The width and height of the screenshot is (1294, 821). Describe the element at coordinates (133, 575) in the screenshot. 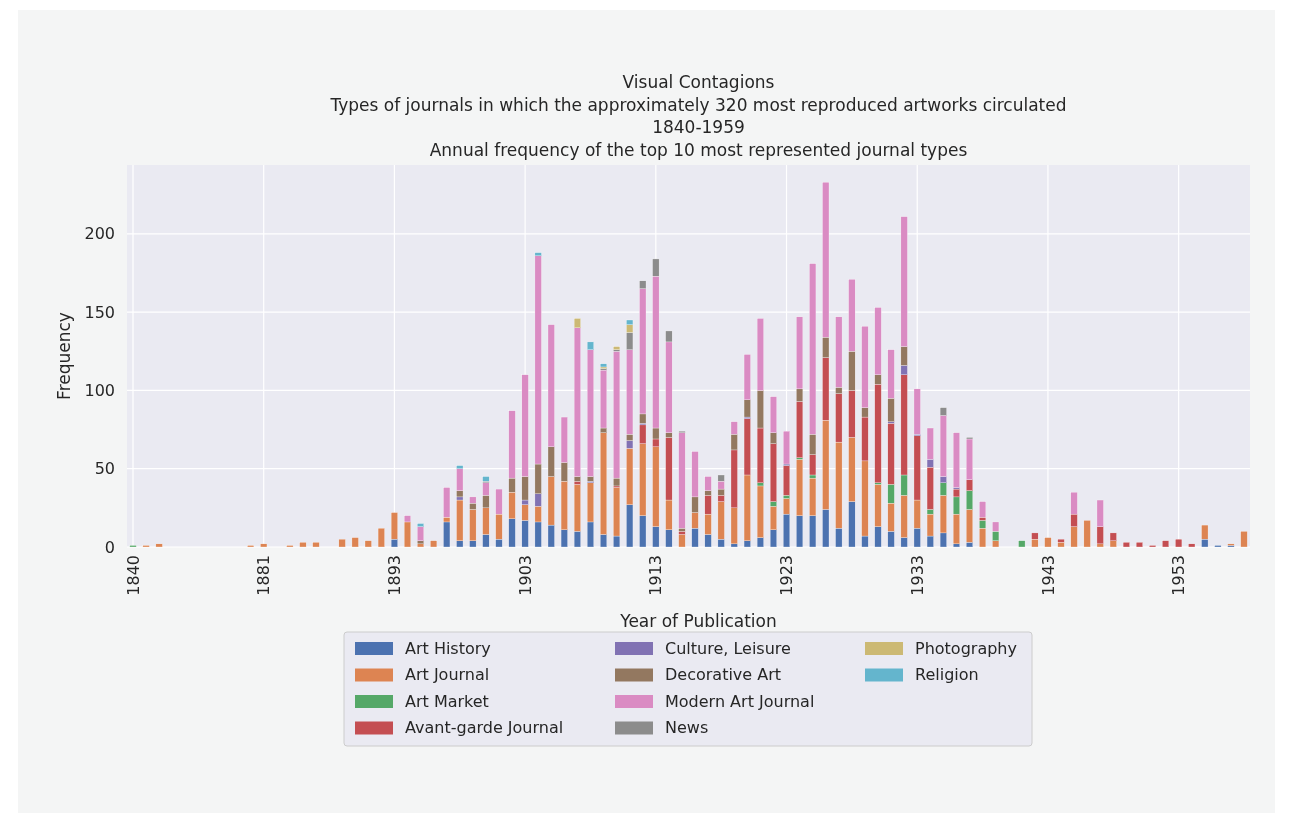

I see `x-tick-label: 1840` at that location.